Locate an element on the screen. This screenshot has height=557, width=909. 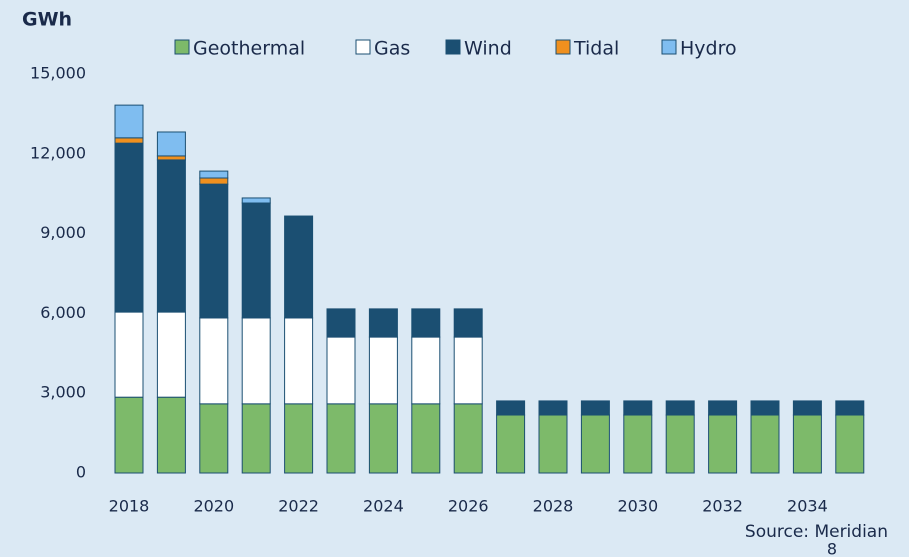
x-tick-label: 2028 is located at coordinates (553, 506).